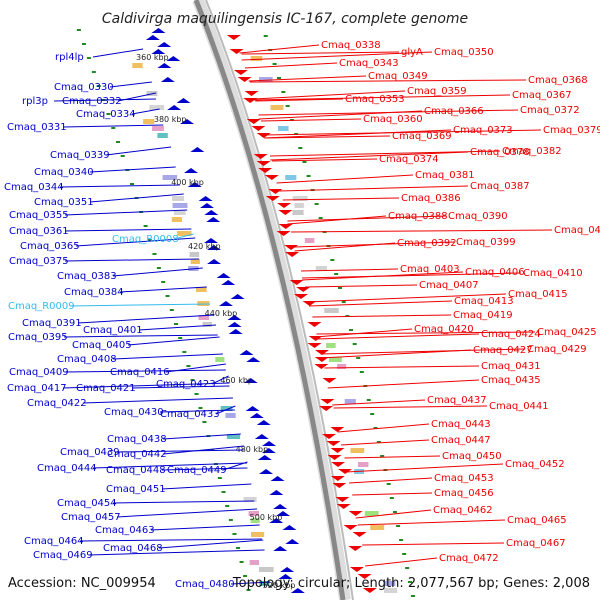 Image resolution: width=600 pixels, height=600 pixels. What do you see at coordinates (486, 242) in the screenshot?
I see `gene-label-right: Cmaq_0399` at bounding box center [486, 242].